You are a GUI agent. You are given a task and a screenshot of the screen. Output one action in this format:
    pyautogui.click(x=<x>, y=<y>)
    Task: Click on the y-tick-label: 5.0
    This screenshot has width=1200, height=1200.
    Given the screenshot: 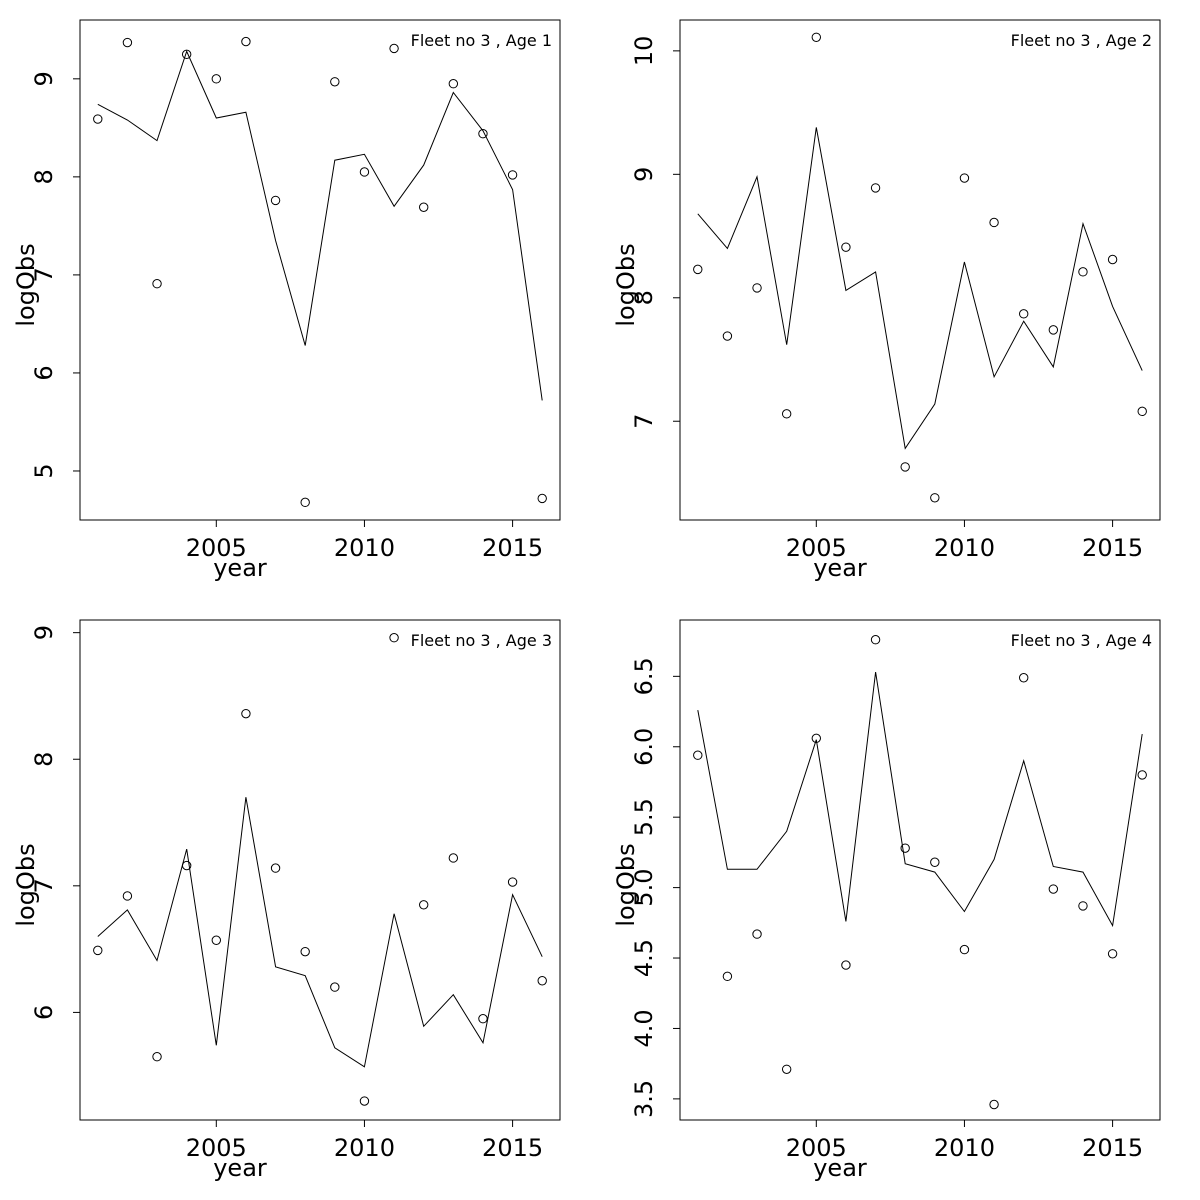 What is the action you would take?
    pyautogui.click(x=644, y=888)
    